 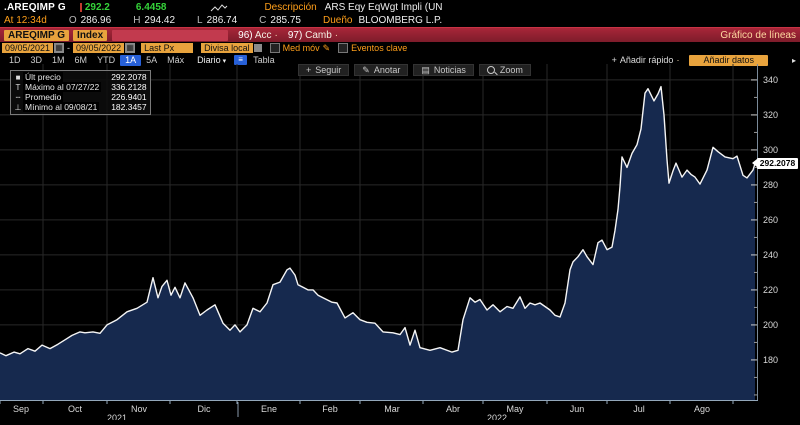 What do you see at coordinates (15, 59) in the screenshot?
I see `range-tab-1d: 1D` at bounding box center [15, 59].